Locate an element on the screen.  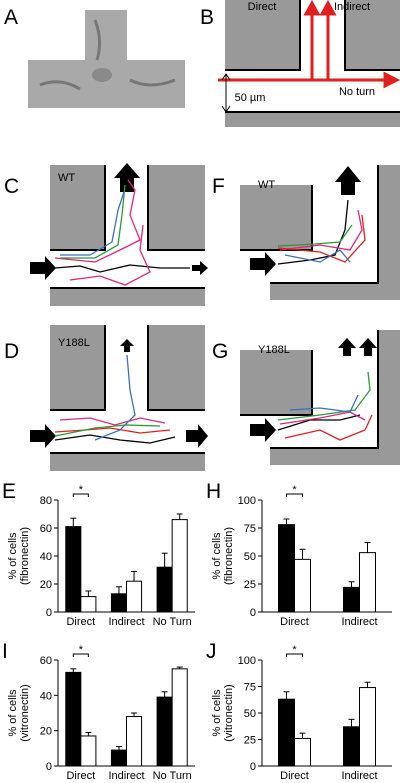
schematic-label: Indirect is located at coordinates (352, 7).